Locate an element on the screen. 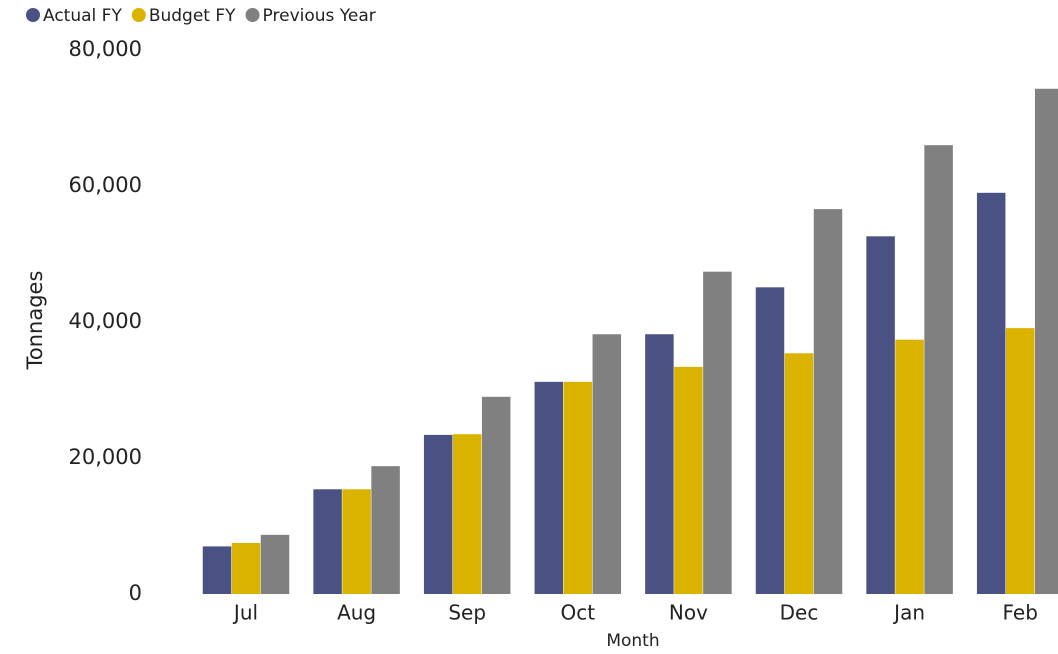  legend-label: Actual FY is located at coordinates (82, 16).